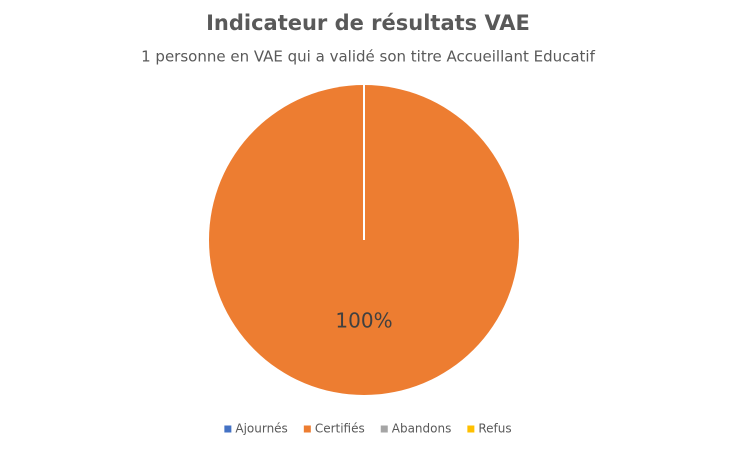  What do you see at coordinates (363, 321) in the screenshot?
I see `data-label: 100%` at bounding box center [363, 321].